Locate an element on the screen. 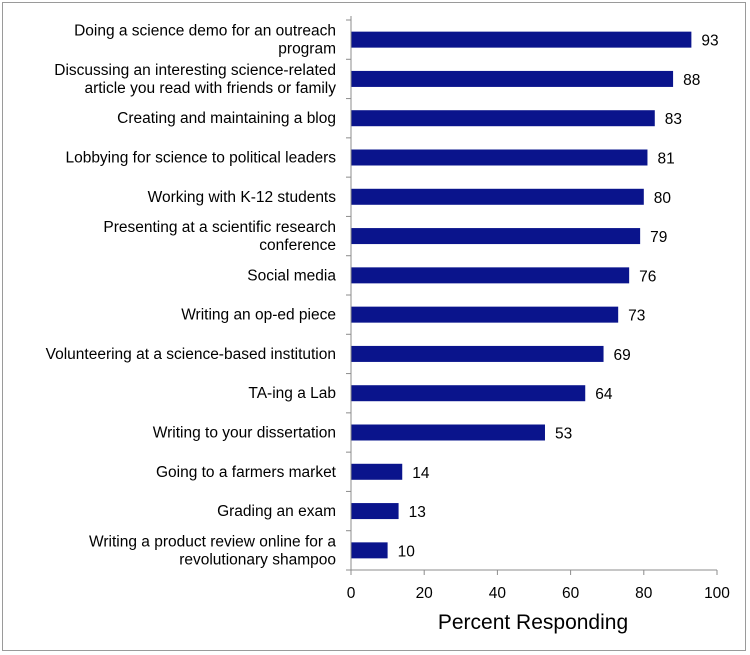 The height and width of the screenshot is (655, 750). data-label: 88 is located at coordinates (691, 80).